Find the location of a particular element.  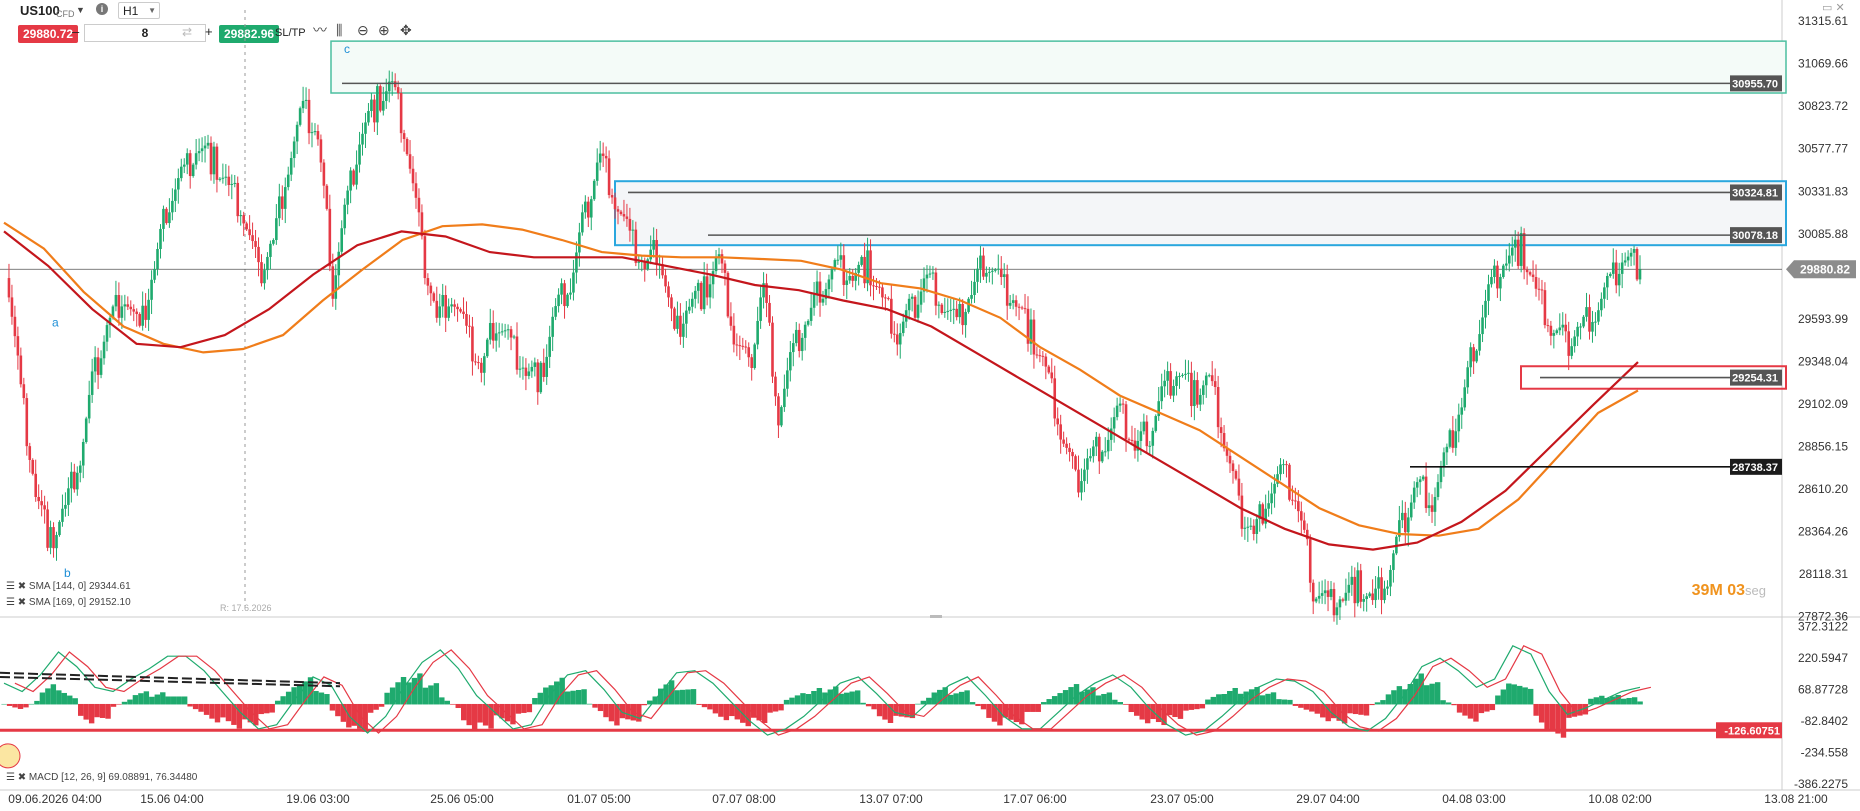

candlestick-icon: ⫼ is located at coordinates (339, 30).